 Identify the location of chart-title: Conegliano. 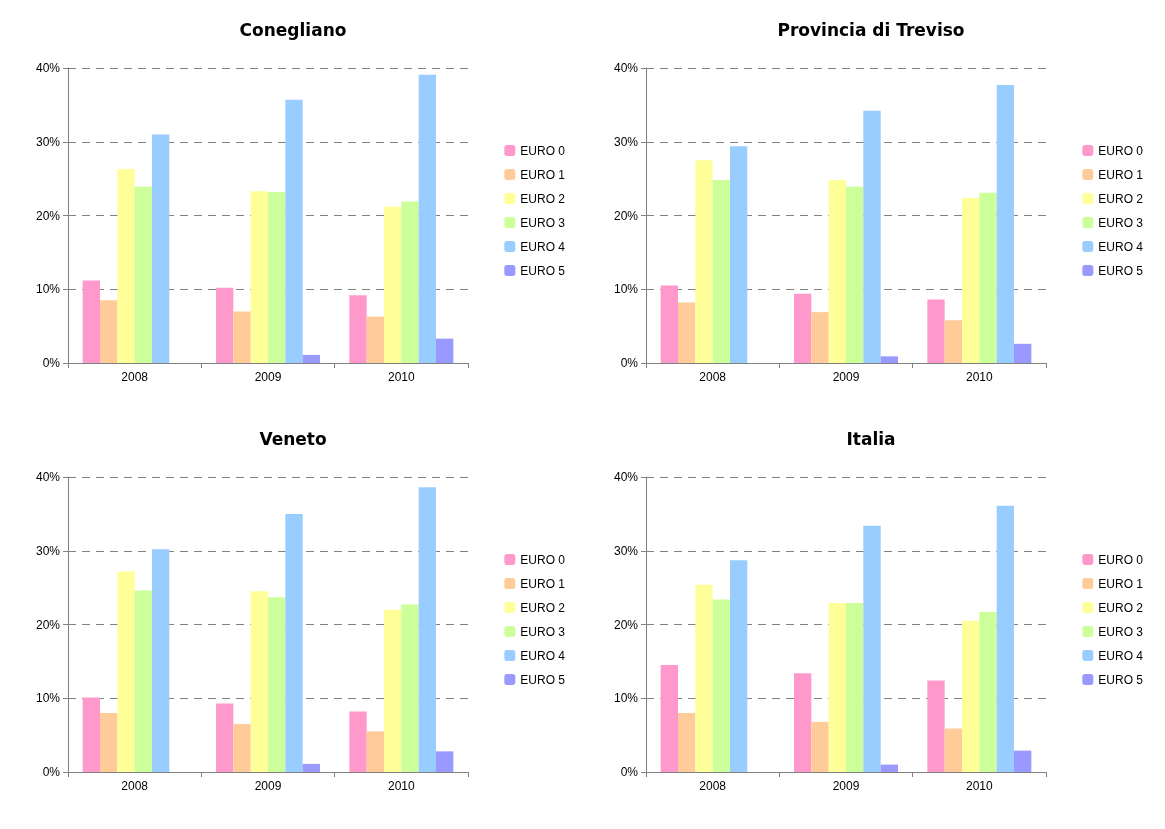
(293, 29).